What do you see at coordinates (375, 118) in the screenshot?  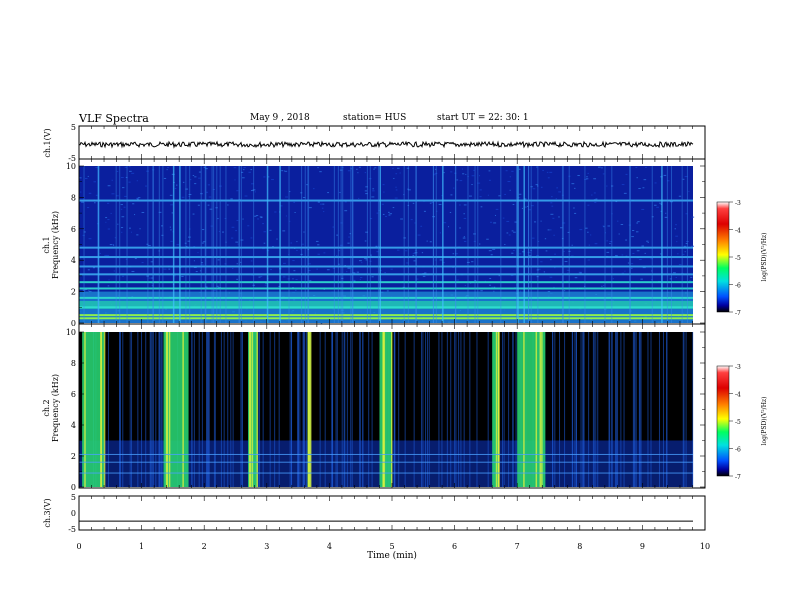 I see `station-label: station= HUS` at bounding box center [375, 118].